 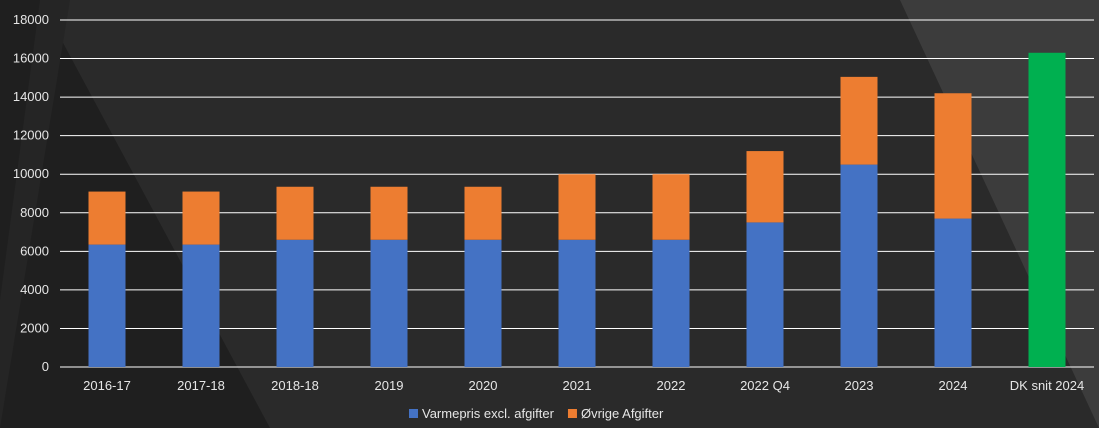 What do you see at coordinates (1047, 210) in the screenshot?
I see `bar-segment-dk-snit` at bounding box center [1047, 210].